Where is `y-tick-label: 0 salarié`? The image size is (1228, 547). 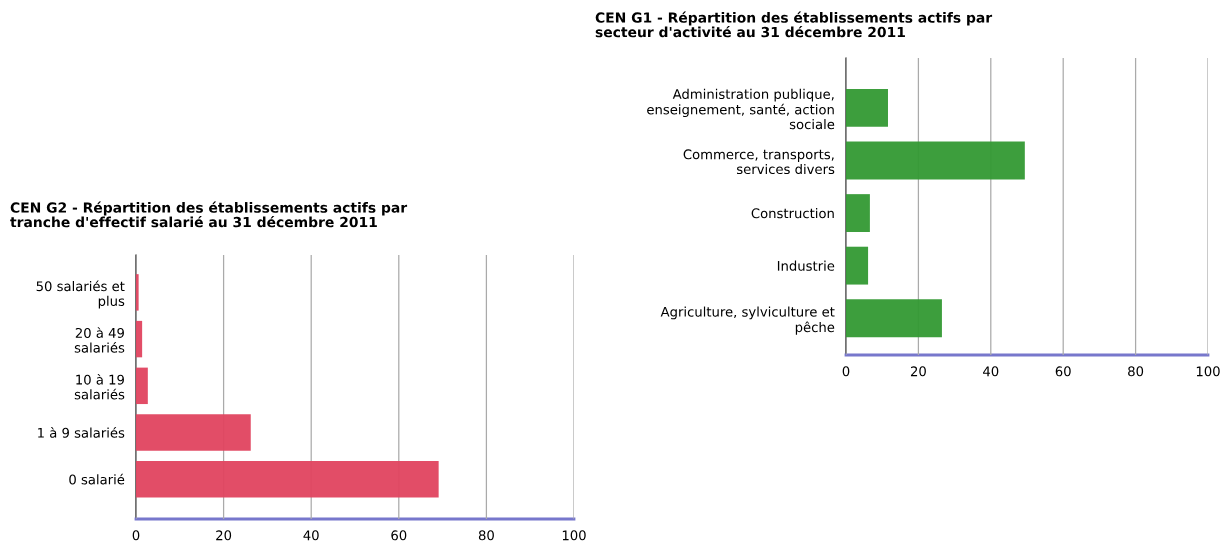
y-tick-label: 0 salarié is located at coordinates (97, 479).